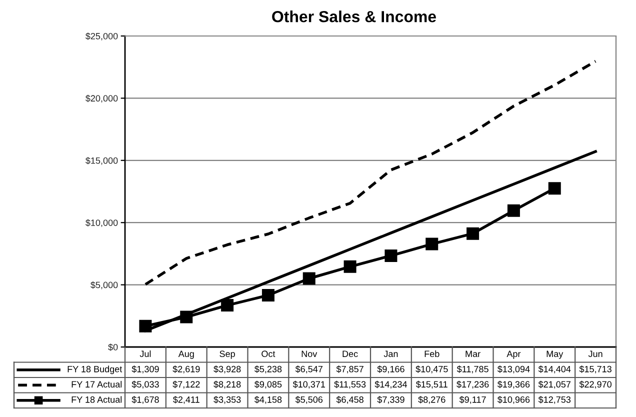 The height and width of the screenshot is (417, 636). What do you see at coordinates (432, 400) in the screenshot?
I see `data-label: $8,276` at bounding box center [432, 400].